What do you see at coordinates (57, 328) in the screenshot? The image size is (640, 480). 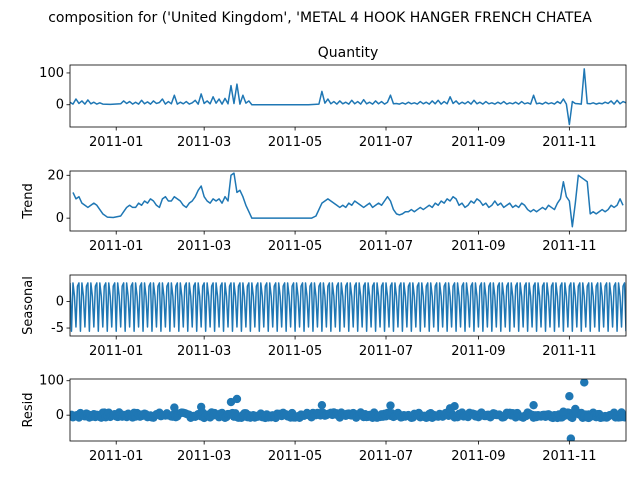 I see `y-tick-label: -5` at bounding box center [57, 328].